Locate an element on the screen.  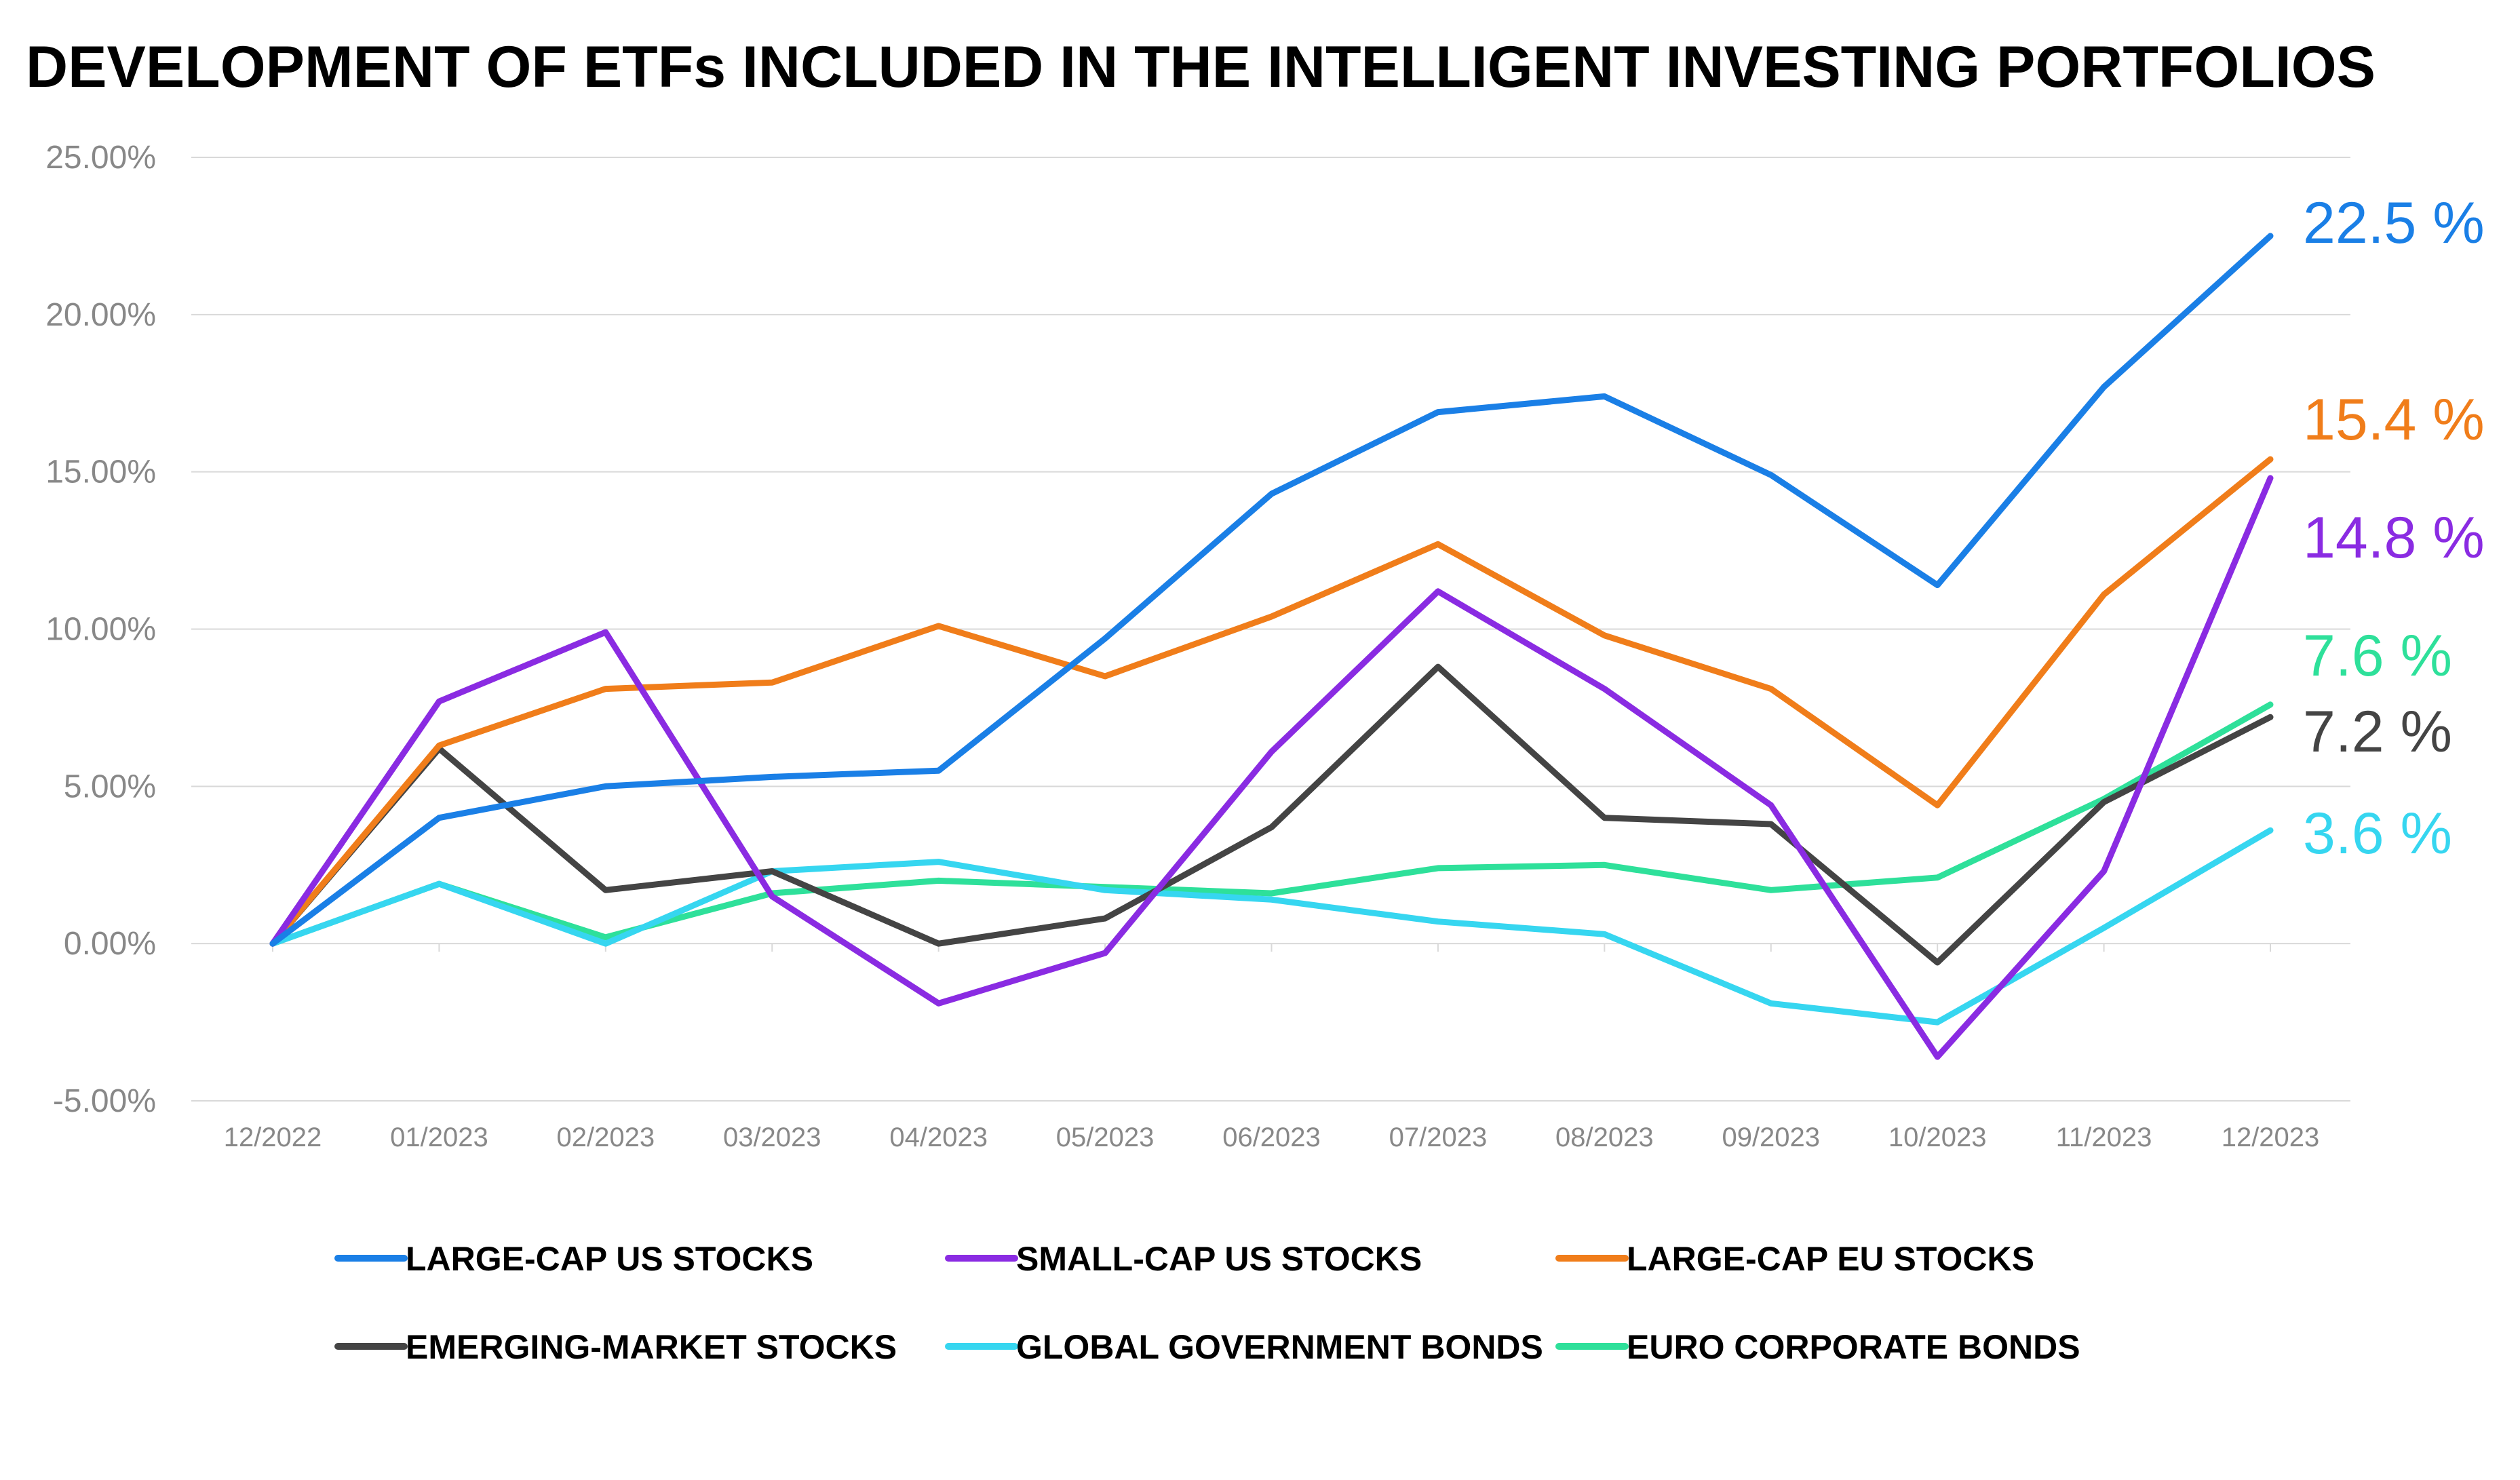
end-value-label: 7.2 % is located at coordinates (2378, 731).